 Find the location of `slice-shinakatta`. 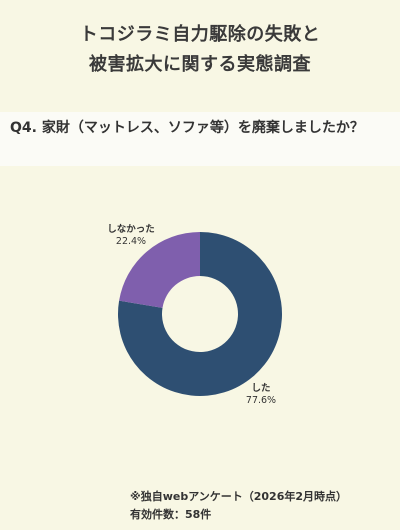

slice-shinakatta is located at coordinates (159, 270).